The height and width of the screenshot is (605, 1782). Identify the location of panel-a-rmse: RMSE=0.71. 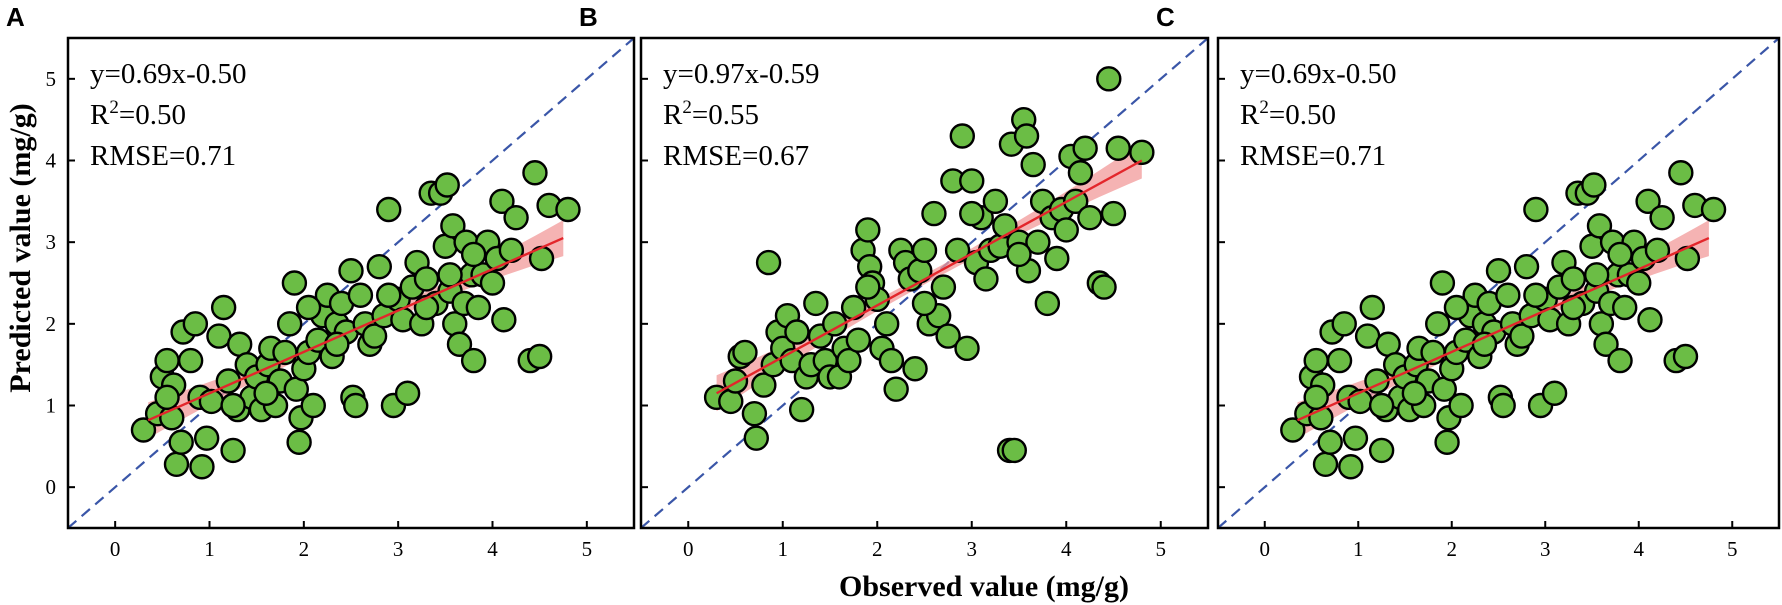
(163, 156).